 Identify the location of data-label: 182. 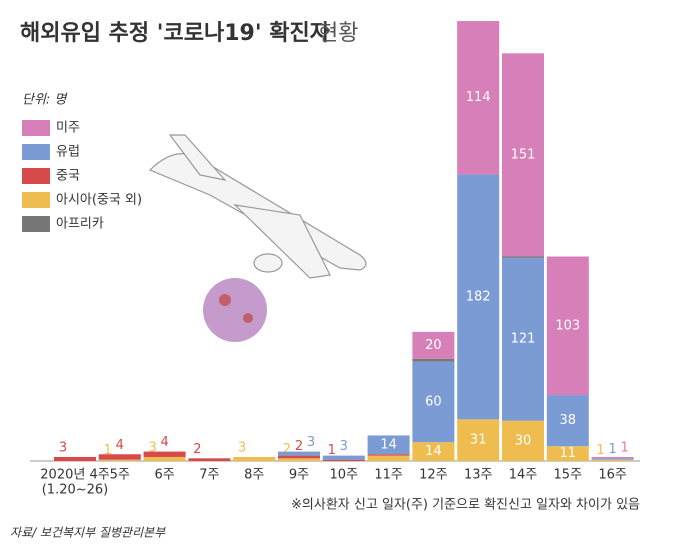
(478, 296).